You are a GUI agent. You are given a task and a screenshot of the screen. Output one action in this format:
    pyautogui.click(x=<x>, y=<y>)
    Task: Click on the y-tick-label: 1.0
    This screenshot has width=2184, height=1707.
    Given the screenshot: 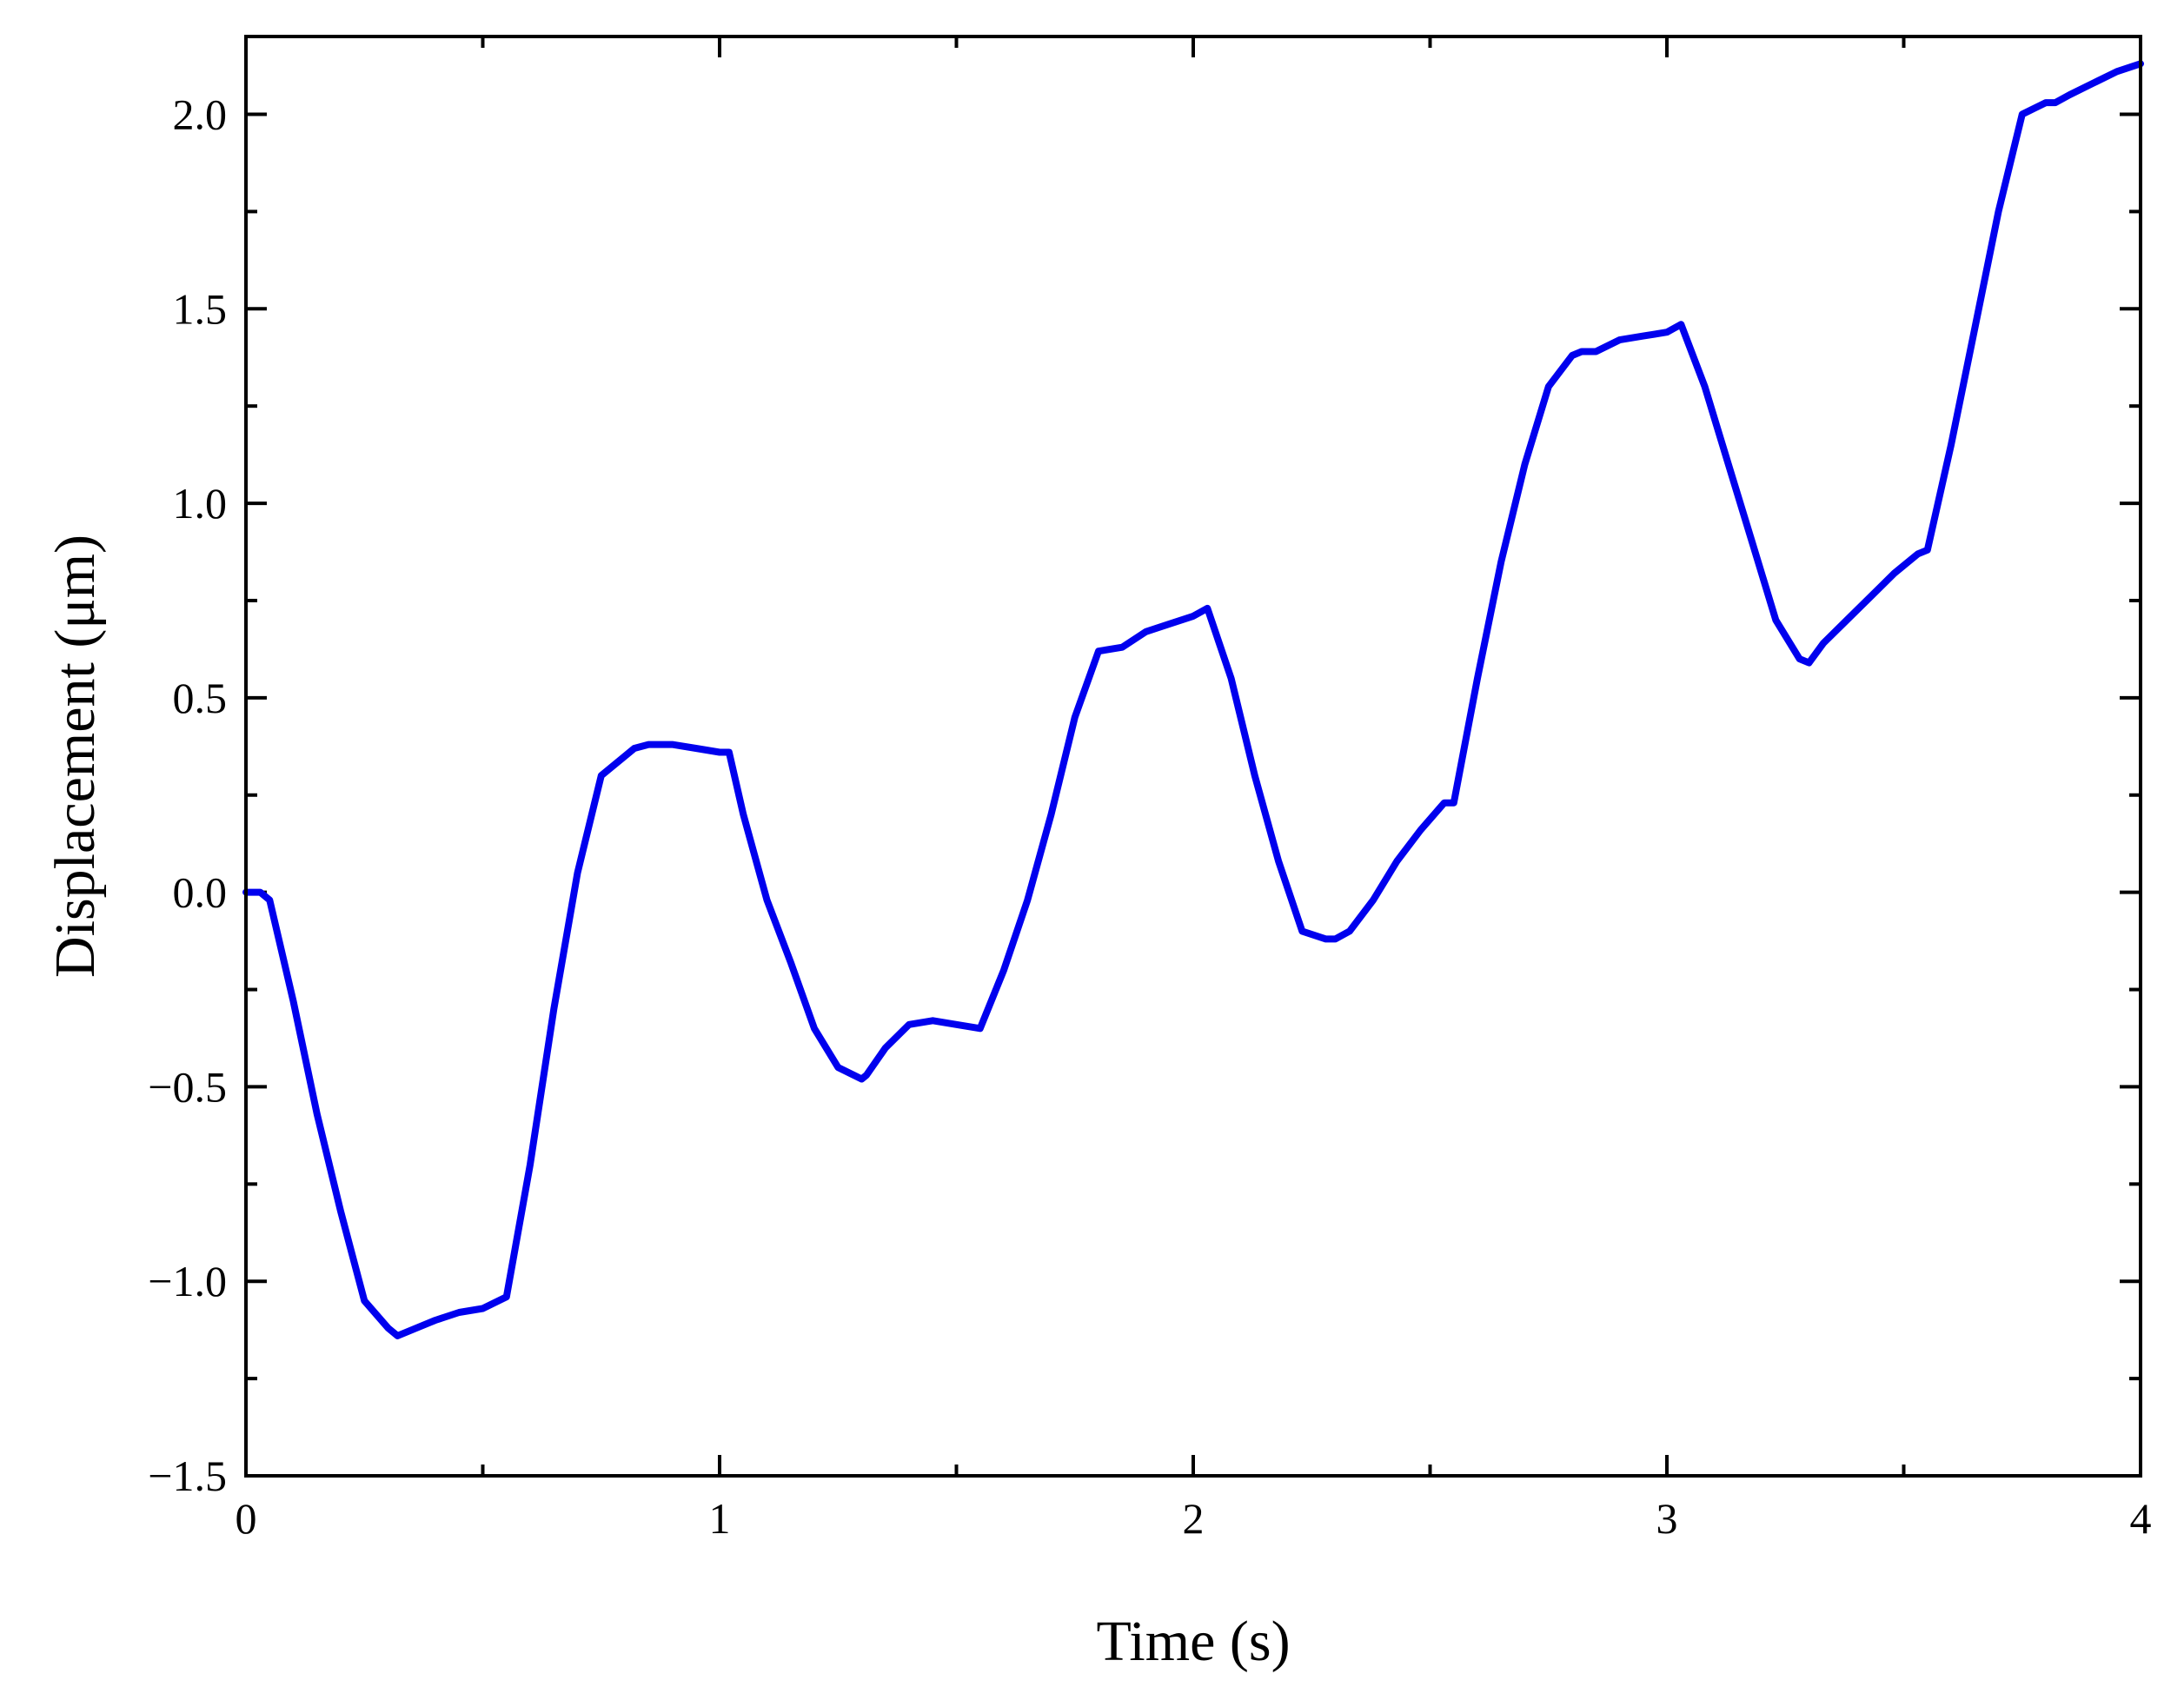 What is the action you would take?
    pyautogui.click(x=200, y=503)
    